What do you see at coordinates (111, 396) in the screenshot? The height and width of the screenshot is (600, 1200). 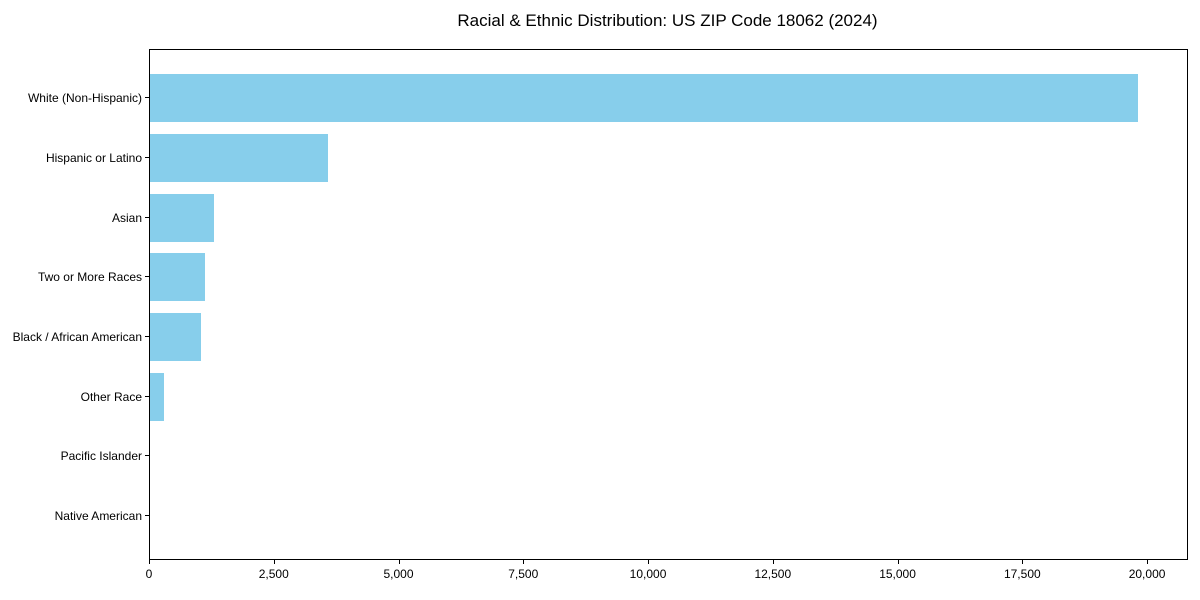 I see `y-tick-label-other-race: Other Race` at bounding box center [111, 396].